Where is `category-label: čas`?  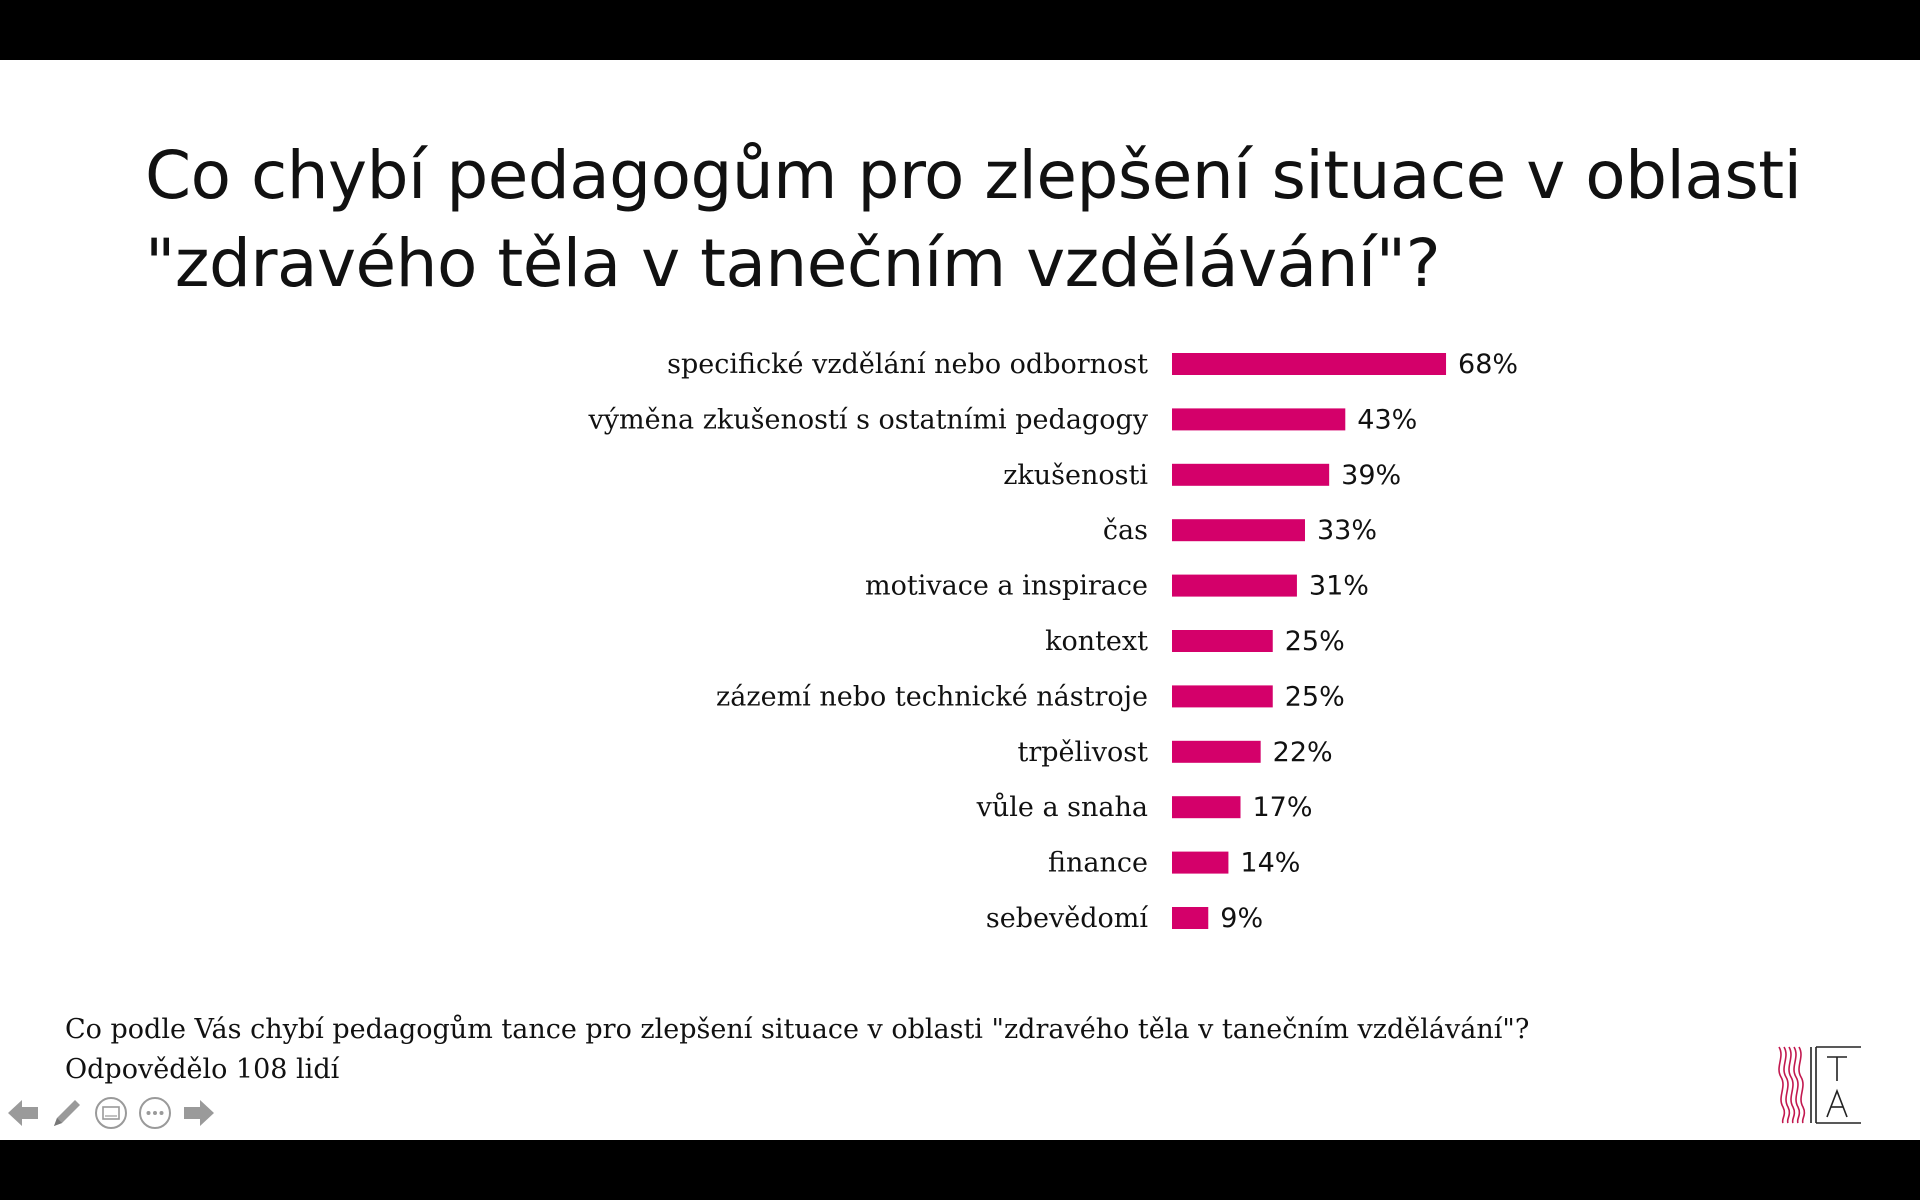 category-label: čas is located at coordinates (1125, 530).